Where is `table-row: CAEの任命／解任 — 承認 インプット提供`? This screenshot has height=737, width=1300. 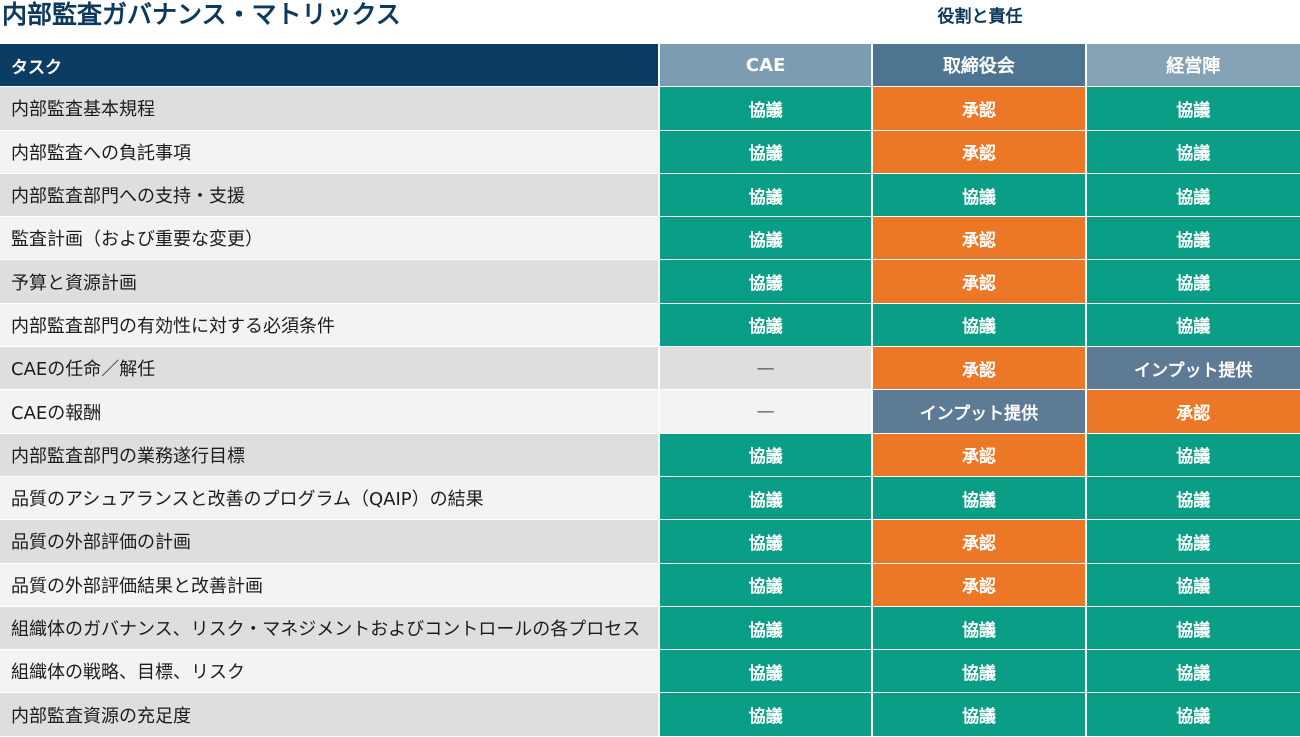
table-row: CAEの任命／解任 — 承認 インプット提供 is located at coordinates (650, 369).